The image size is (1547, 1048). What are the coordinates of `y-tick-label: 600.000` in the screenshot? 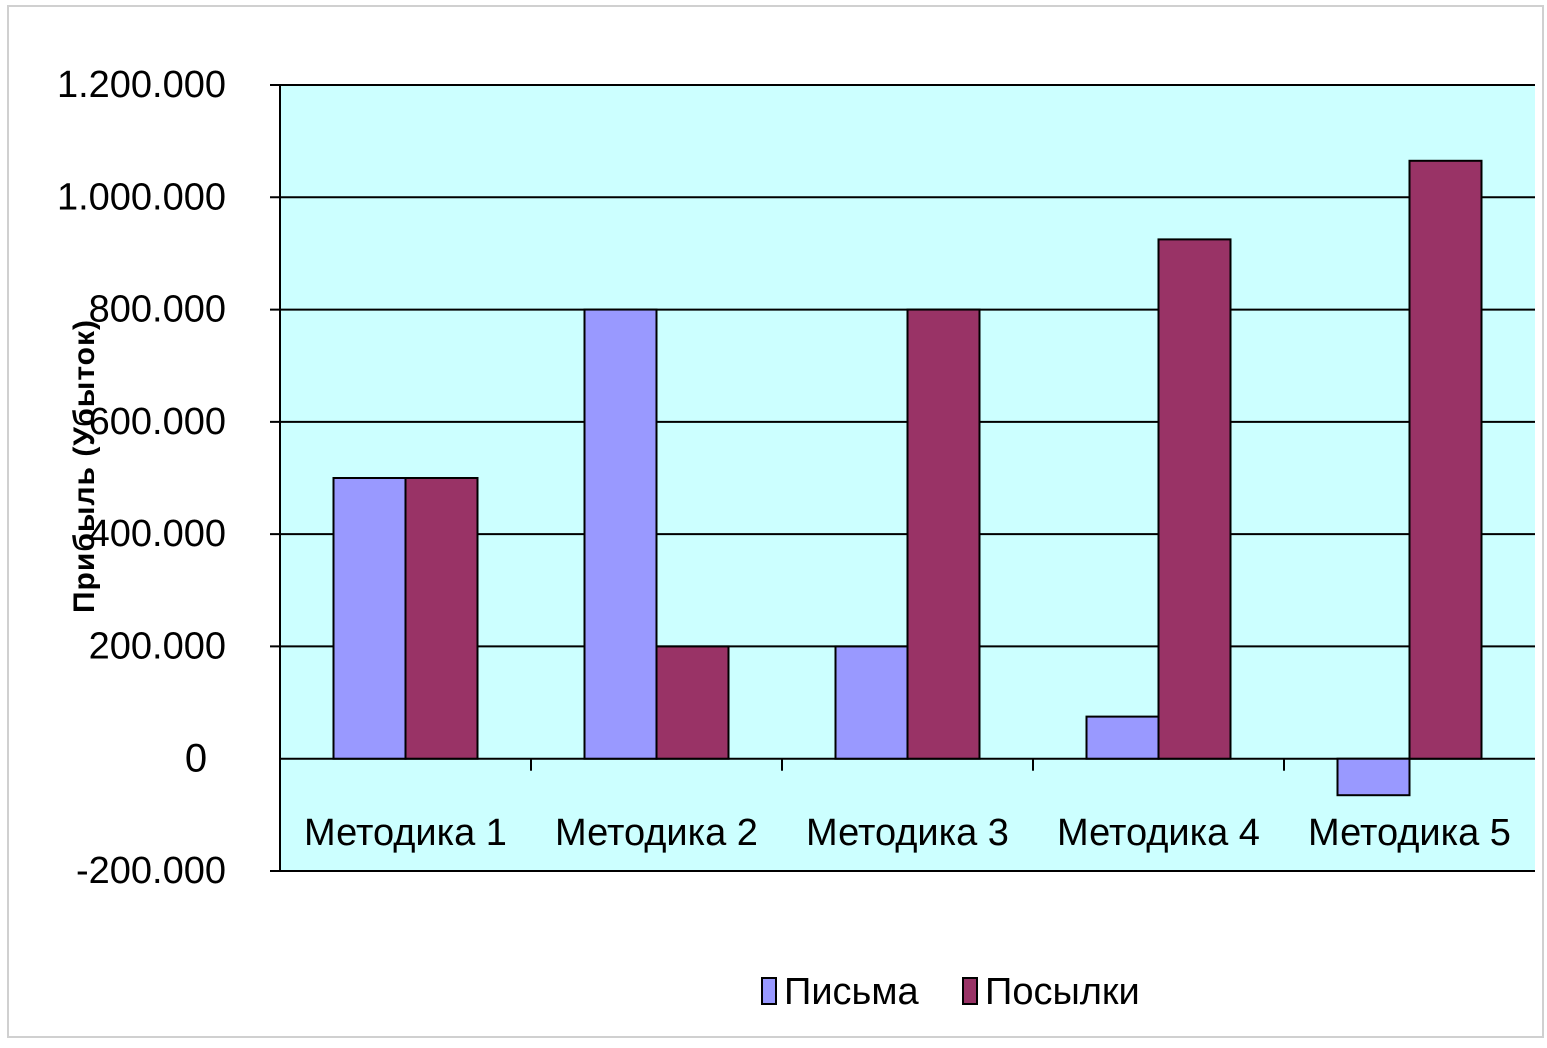 It's located at (157, 422).